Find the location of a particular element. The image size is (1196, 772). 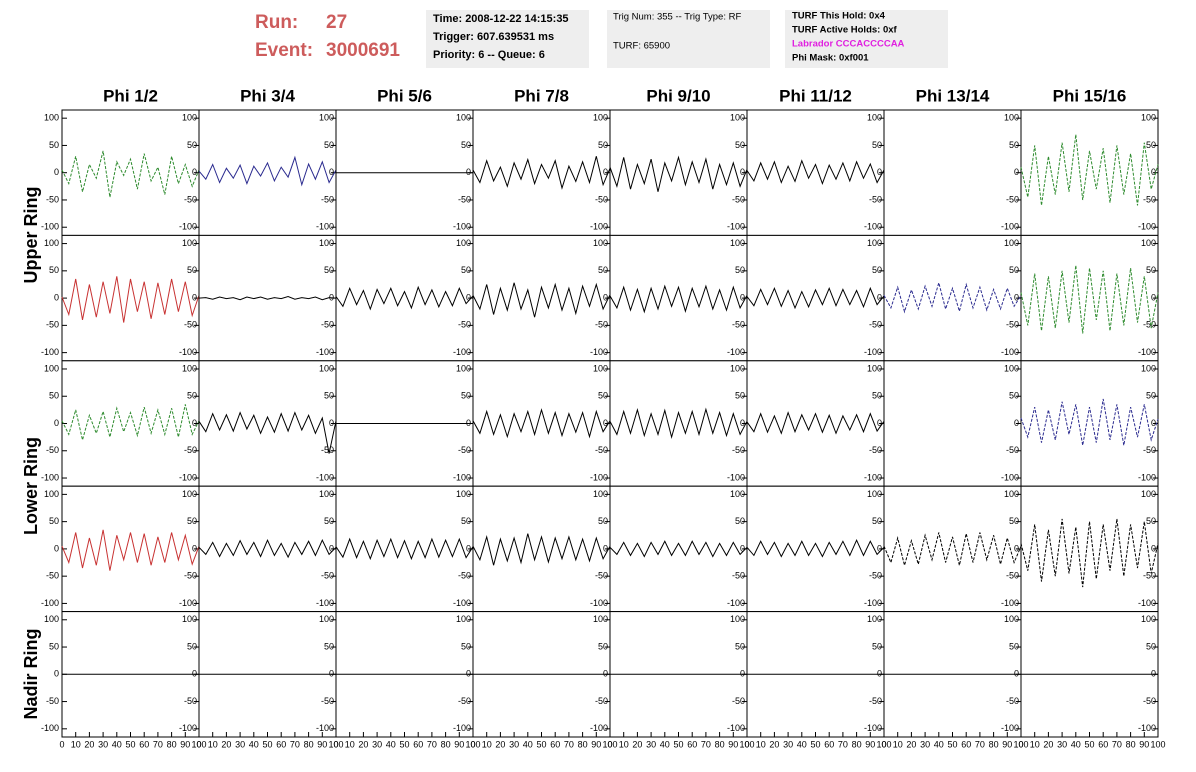

phi-mask: Phi Mask: 0xf001 is located at coordinates (830, 58).